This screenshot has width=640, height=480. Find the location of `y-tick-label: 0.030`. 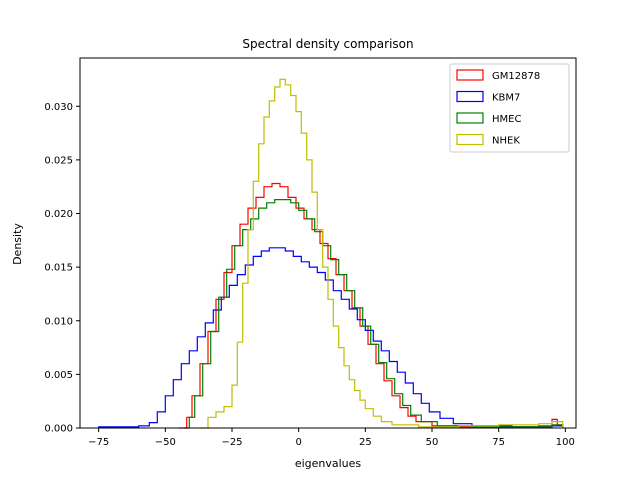

y-tick-label: 0.030 is located at coordinates (58, 107).